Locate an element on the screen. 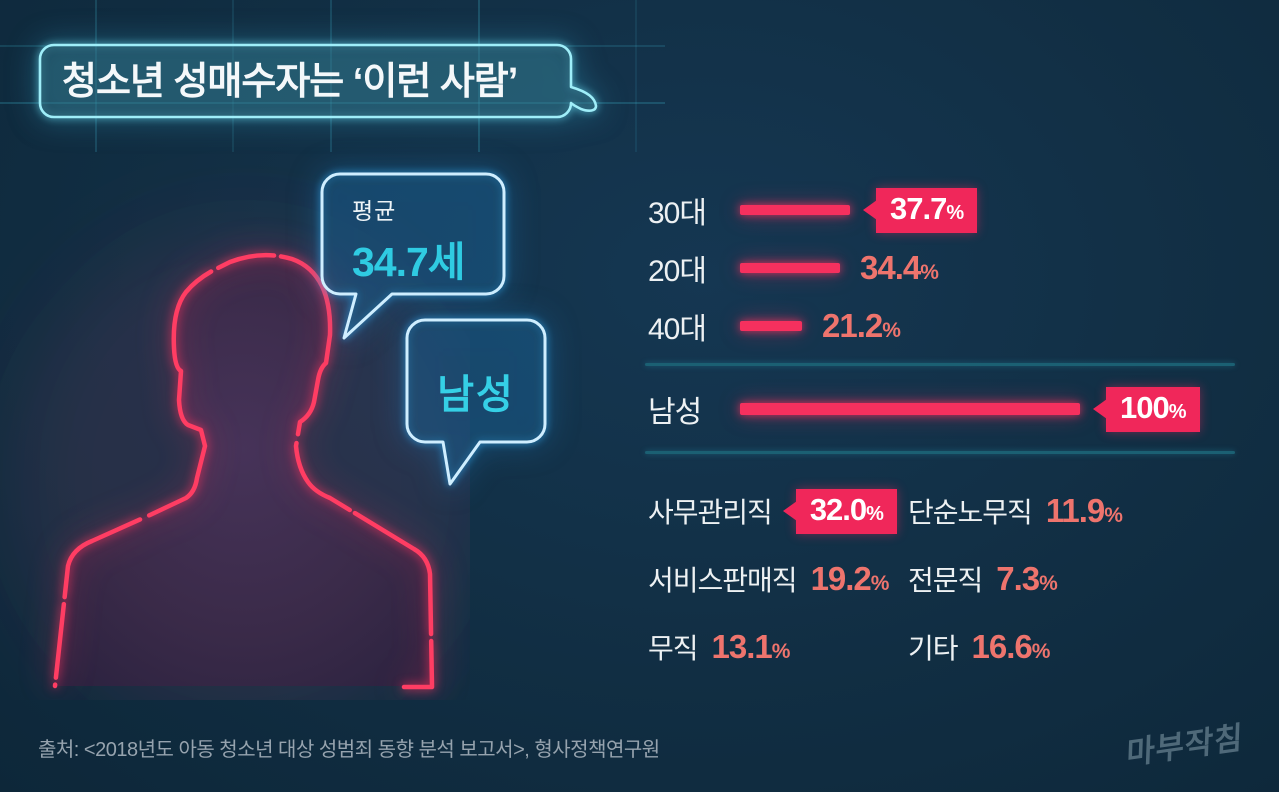 The width and height of the screenshot is (1279, 792). age-value: 34.4 is located at coordinates (890, 267).